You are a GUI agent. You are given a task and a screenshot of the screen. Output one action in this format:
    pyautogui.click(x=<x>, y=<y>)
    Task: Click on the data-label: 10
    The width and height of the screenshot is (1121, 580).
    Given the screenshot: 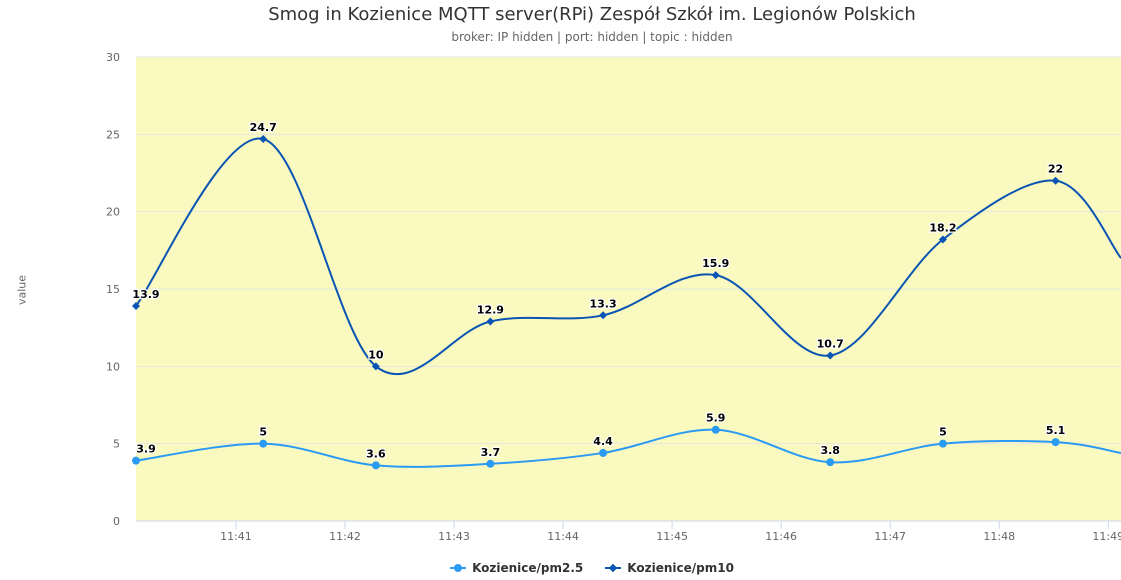 What is the action you would take?
    pyautogui.click(x=376, y=354)
    